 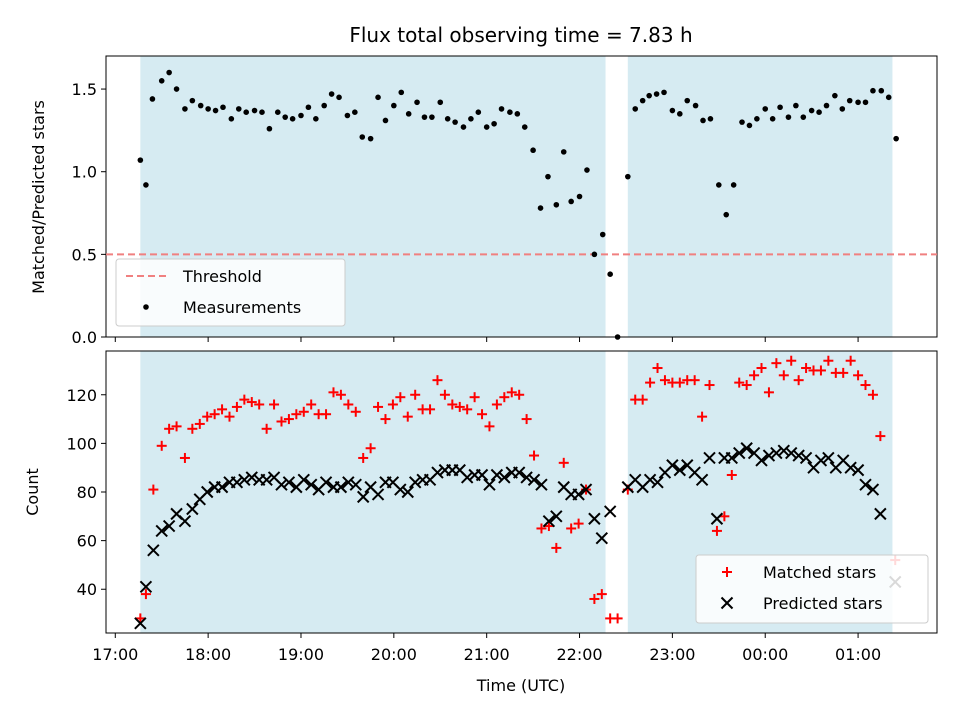 What do you see at coordinates (81, 443) in the screenshot?
I see `y-tick-label: 100` at bounding box center [81, 443].